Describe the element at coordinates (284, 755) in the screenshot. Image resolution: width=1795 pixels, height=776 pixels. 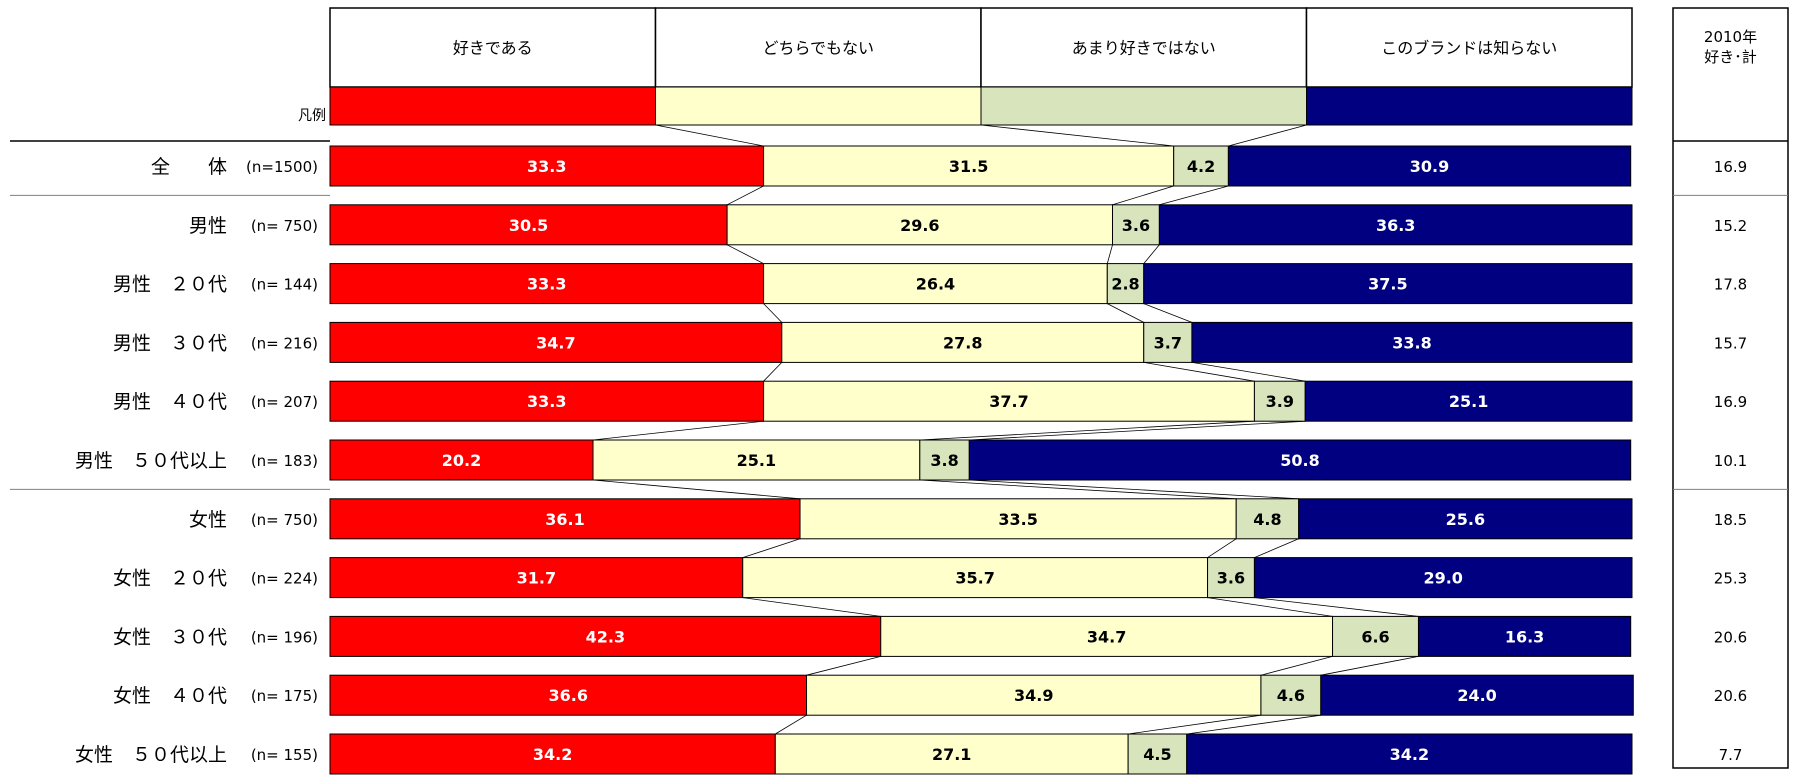
I see `row-sample-size: (n= 155)` at that location.